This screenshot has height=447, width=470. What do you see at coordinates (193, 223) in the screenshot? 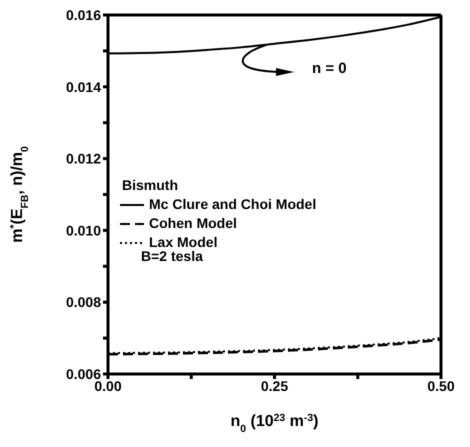
I see `legend-label: Cohen Model` at bounding box center [193, 223].